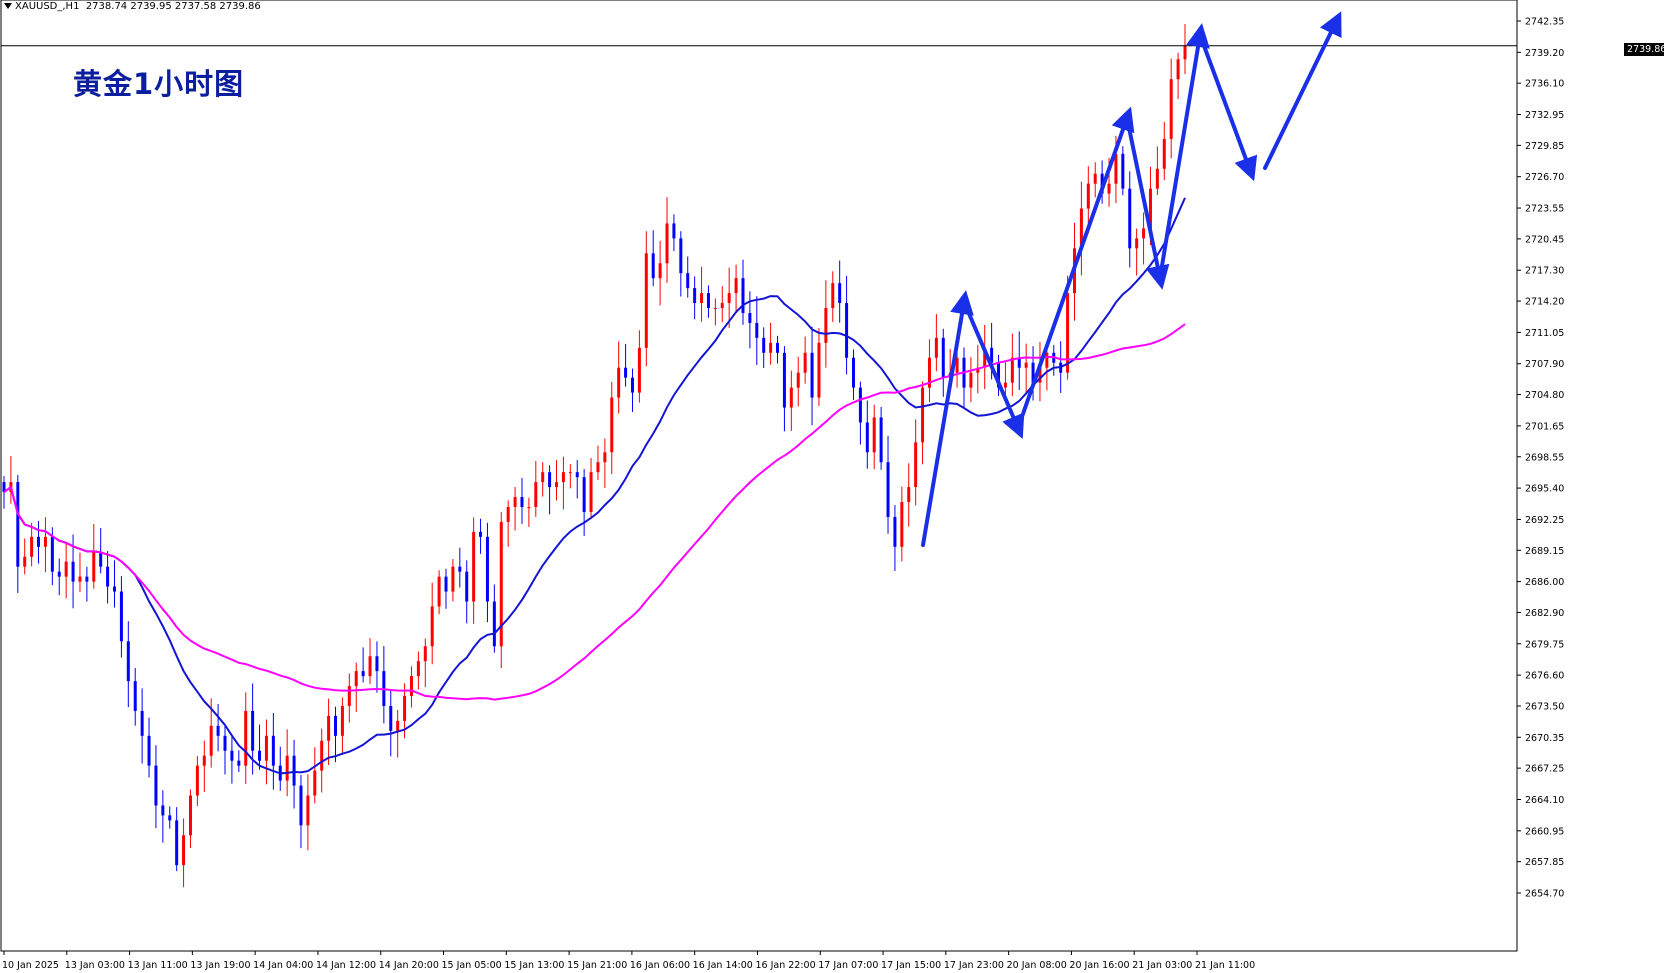 The height and width of the screenshot is (973, 1664). Describe the element at coordinates (785, 965) in the screenshot. I see `x-tick-label: 16 Jan 22:00` at that location.